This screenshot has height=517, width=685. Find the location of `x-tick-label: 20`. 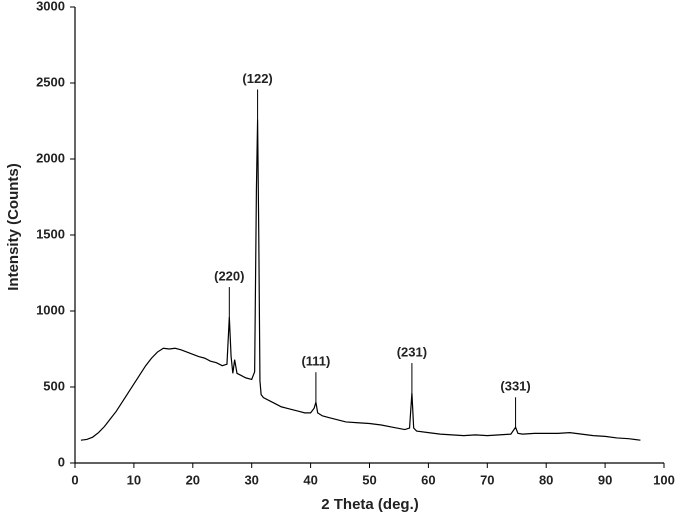

x-tick-label: 20 is located at coordinates (193, 479).